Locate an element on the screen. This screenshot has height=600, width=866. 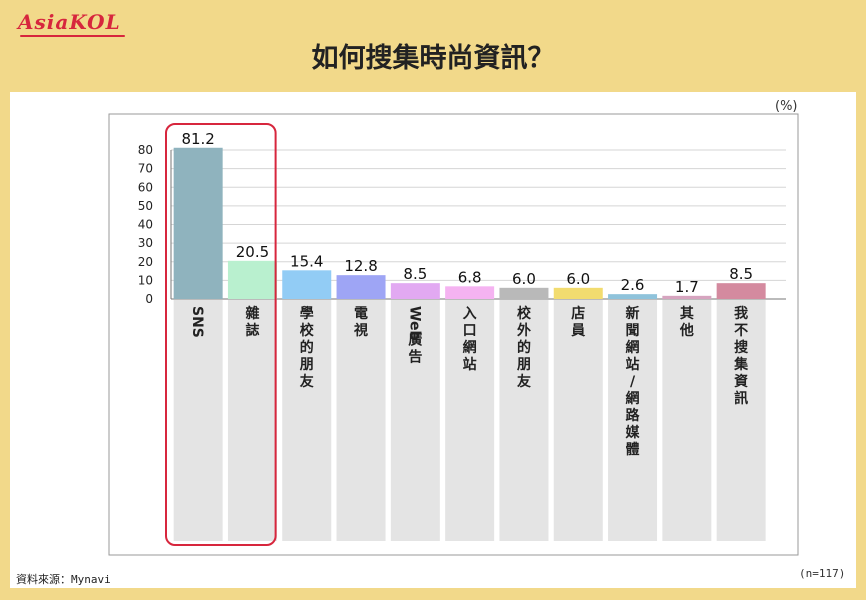
y-tick-label: 50 is located at coordinates (145, 206).